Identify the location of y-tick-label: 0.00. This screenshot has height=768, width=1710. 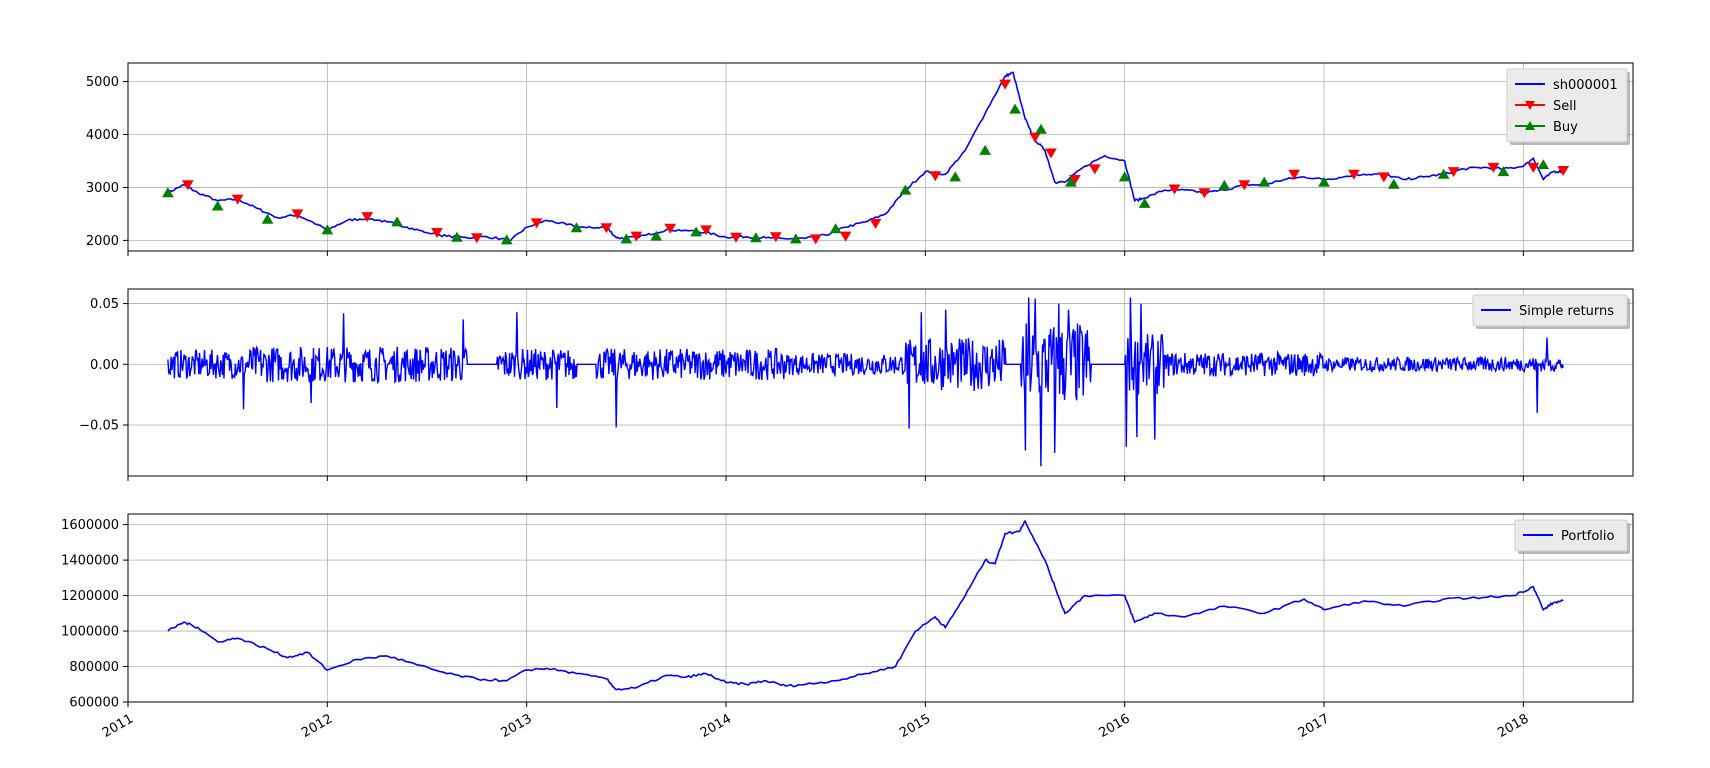
(104, 365).